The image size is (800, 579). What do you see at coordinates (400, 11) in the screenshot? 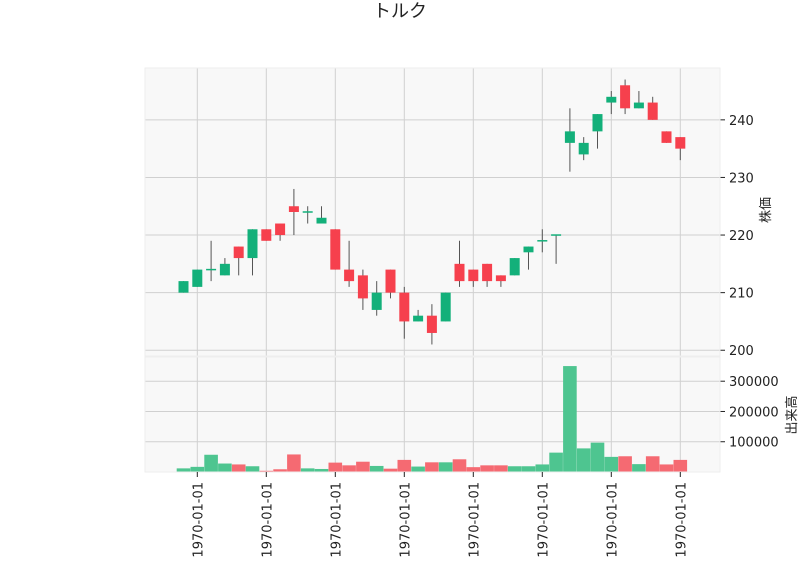
I see `chart-title: トルク` at bounding box center [400, 11].